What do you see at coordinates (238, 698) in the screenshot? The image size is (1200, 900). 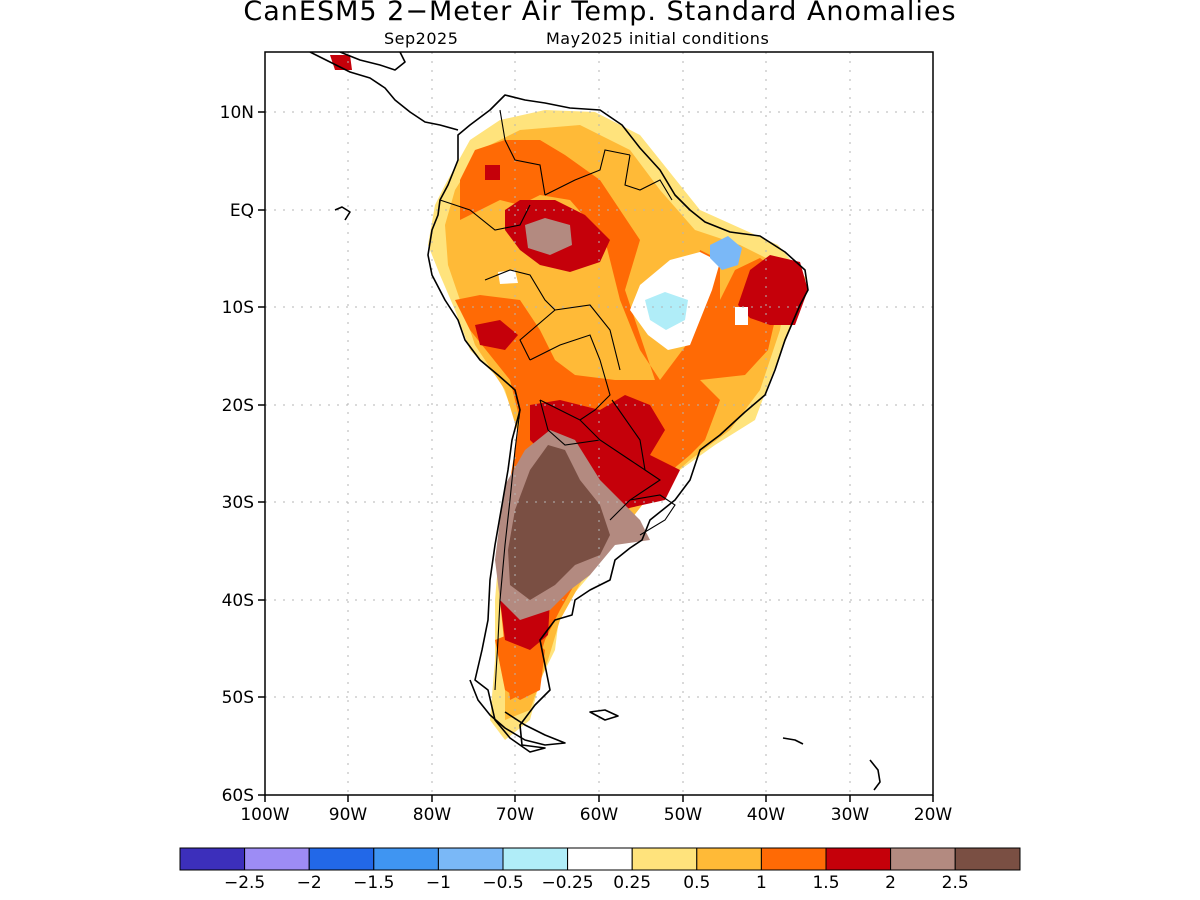 I see `lat-label: 50S` at bounding box center [238, 698].